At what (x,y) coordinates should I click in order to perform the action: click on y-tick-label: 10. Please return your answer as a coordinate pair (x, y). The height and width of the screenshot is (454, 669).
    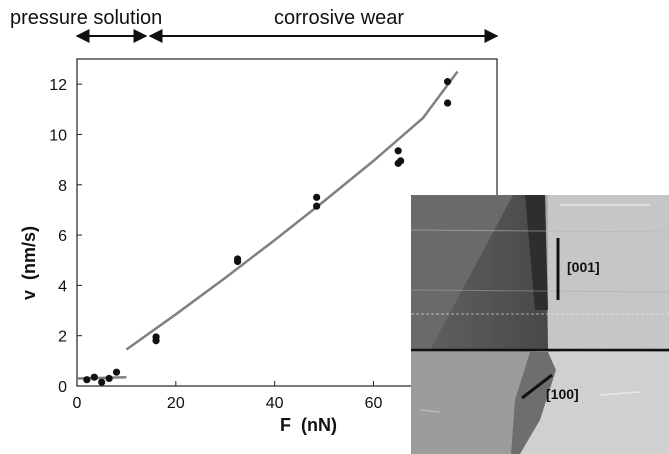
    Looking at the image, I should click on (58, 135).